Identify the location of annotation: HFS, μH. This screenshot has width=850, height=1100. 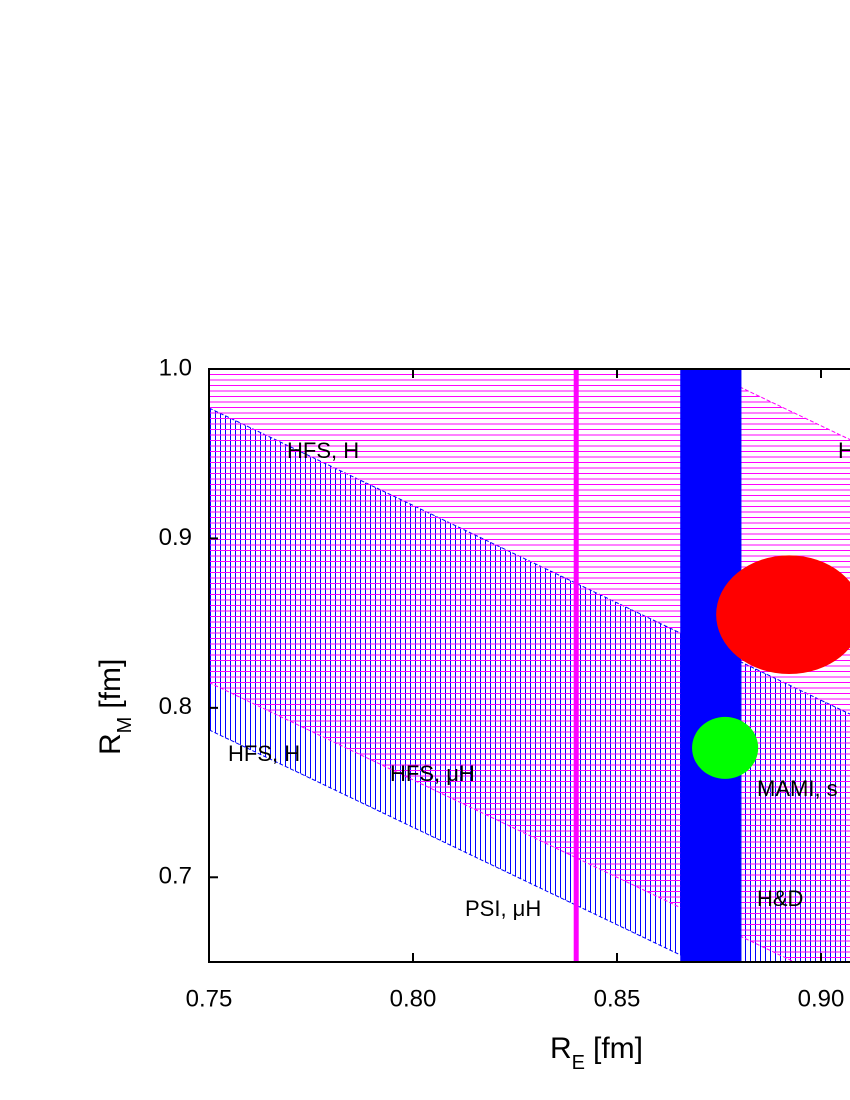
(432, 773).